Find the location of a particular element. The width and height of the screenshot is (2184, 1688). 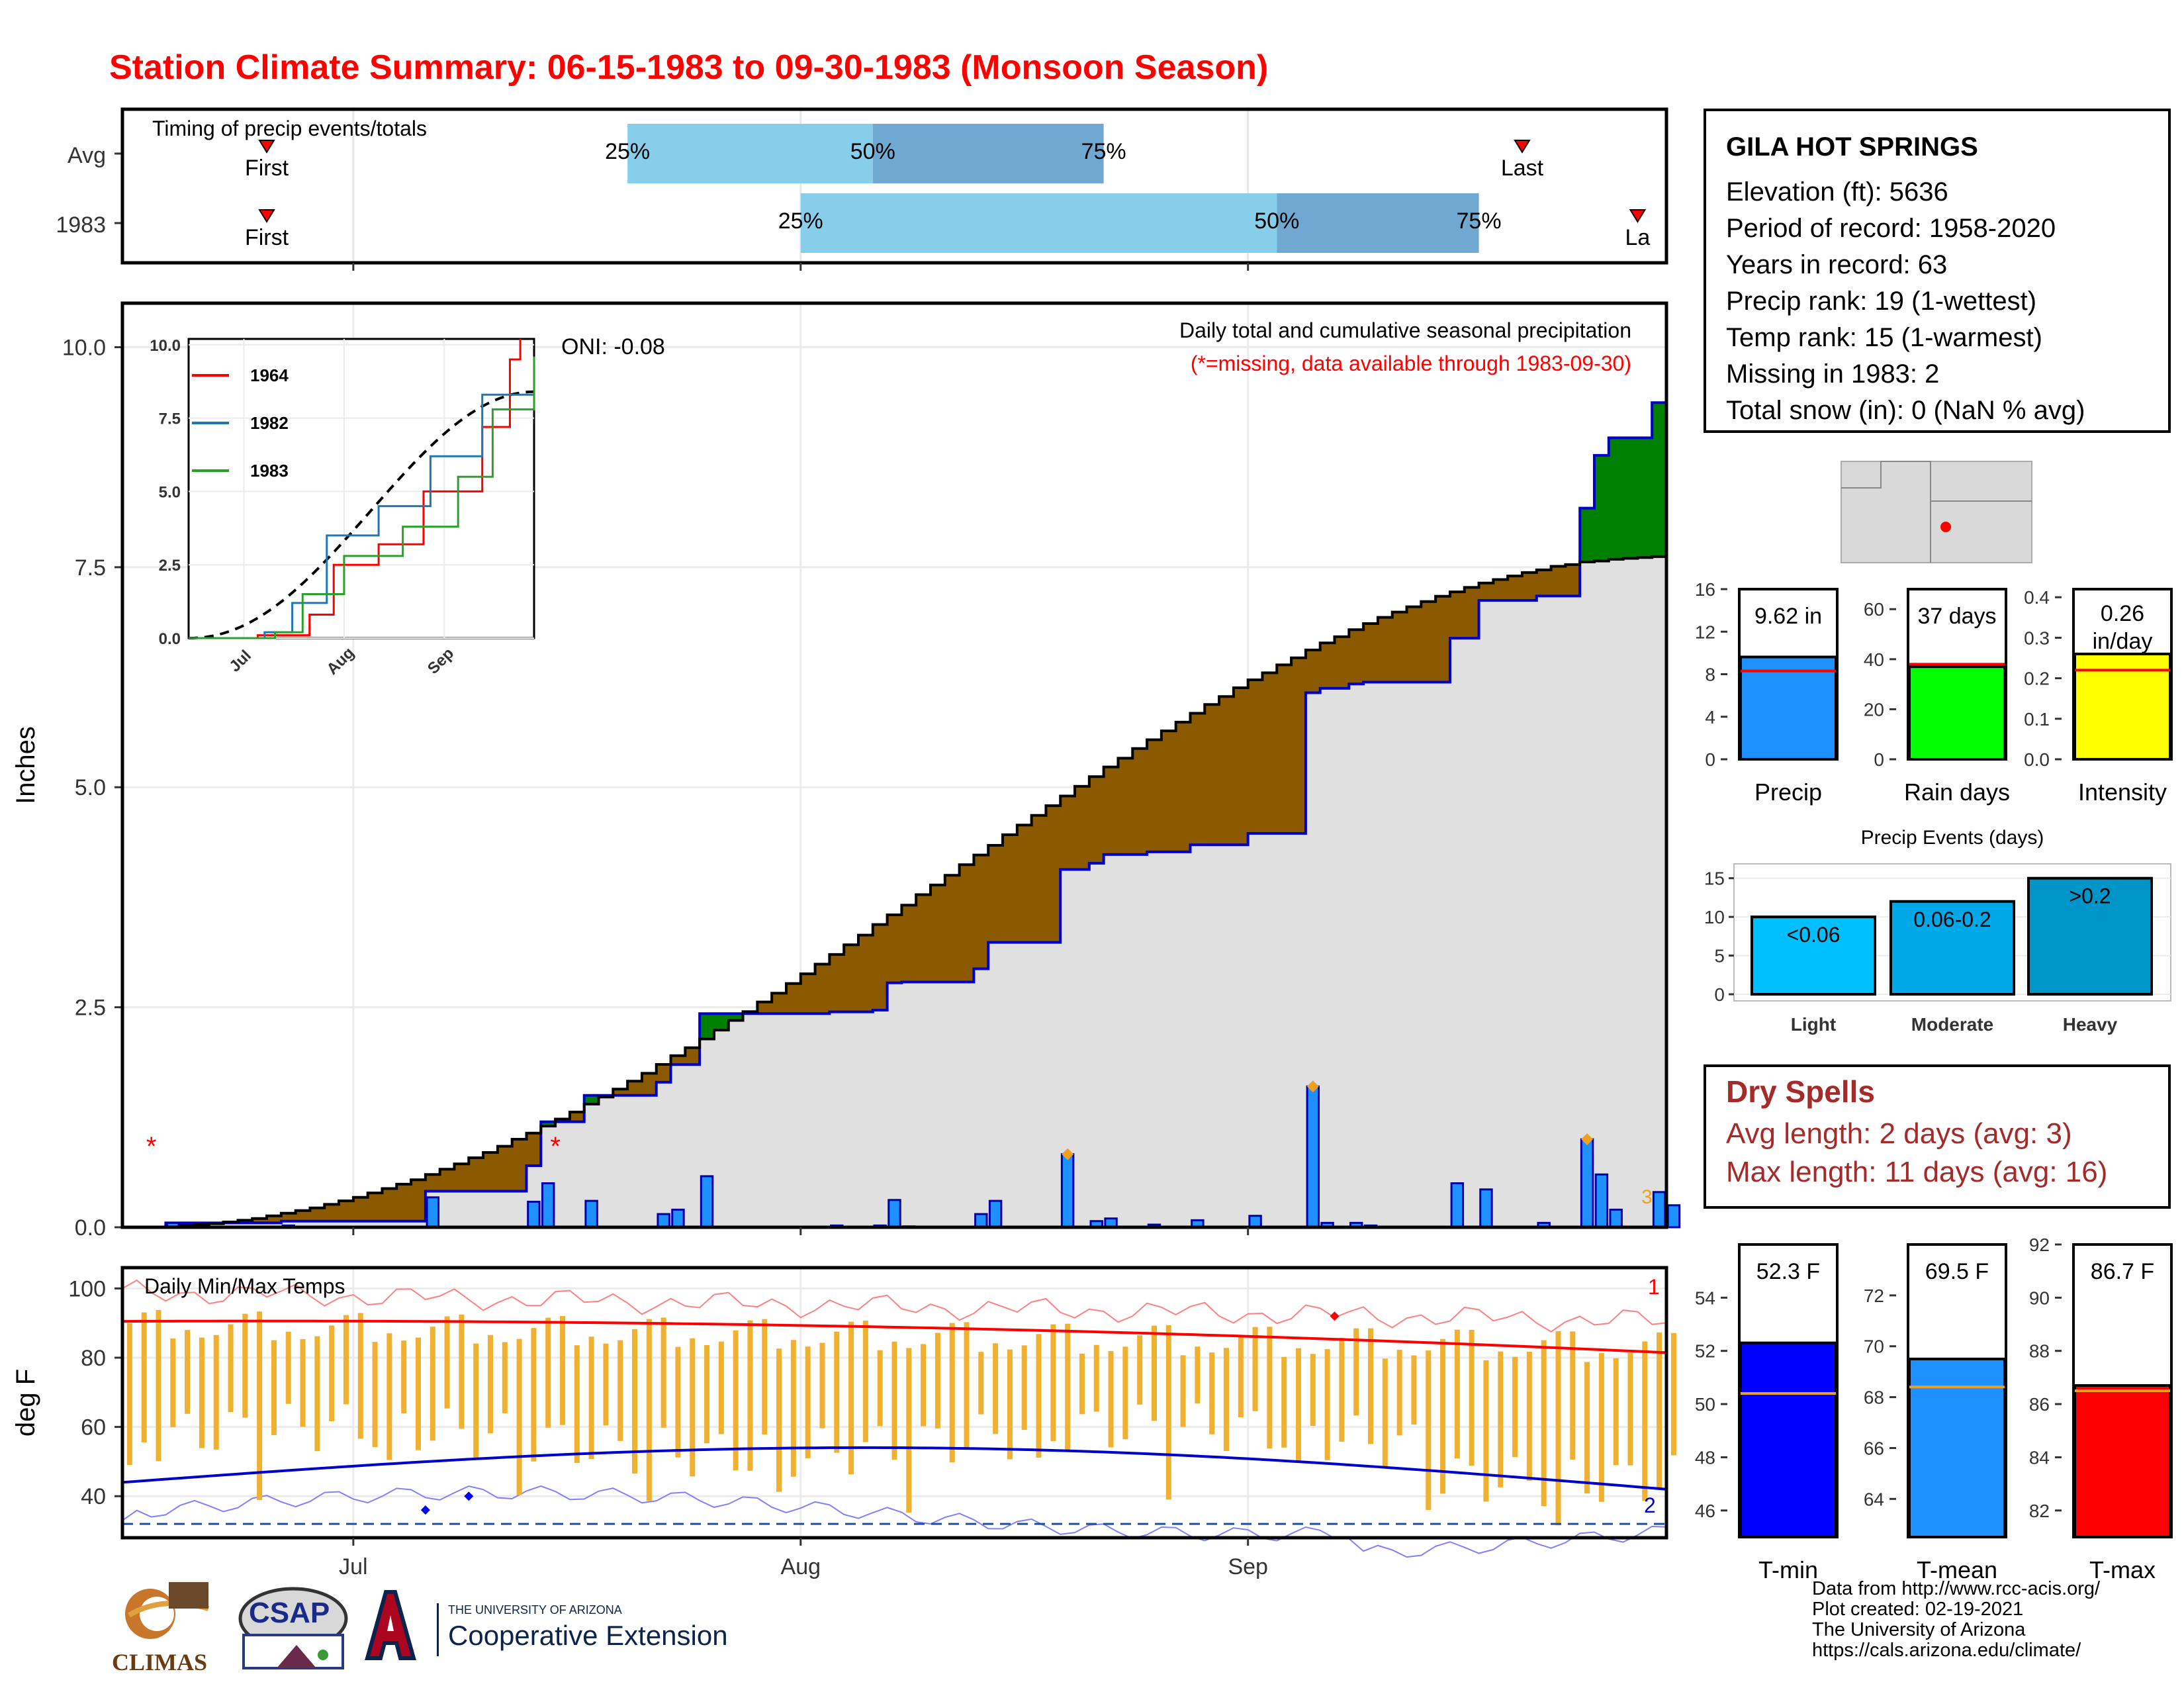

intensity-value-label: 0.26 is located at coordinates (2122, 613).